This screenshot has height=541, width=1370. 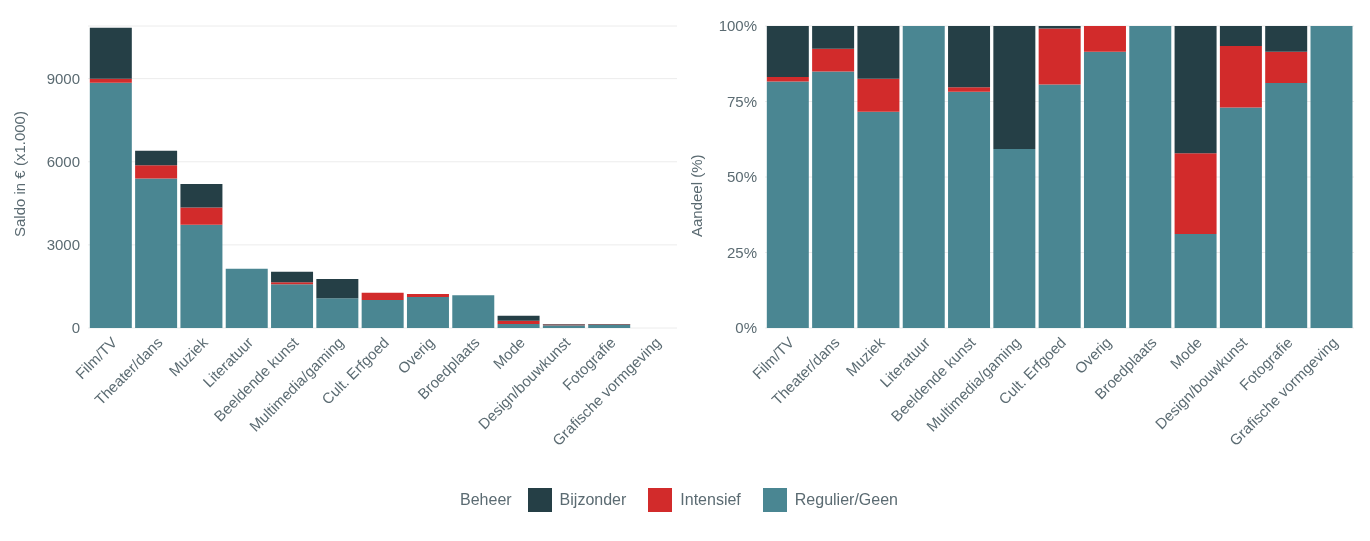 I want to click on y-axis-title: Aandeel (%), so click(x=697, y=195).